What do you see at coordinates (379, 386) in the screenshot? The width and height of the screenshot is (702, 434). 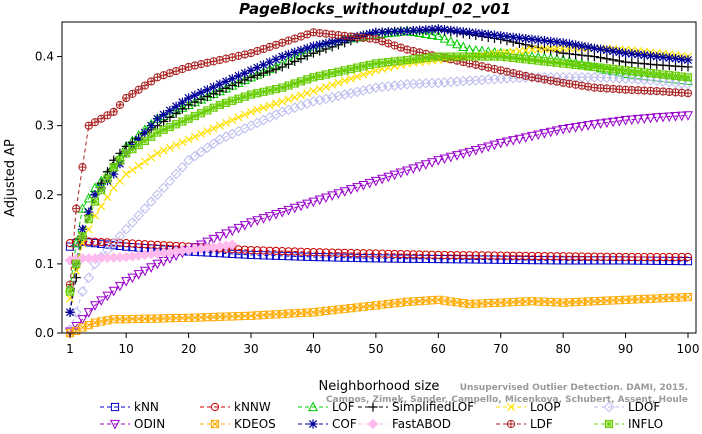 I see `x-axis-label: Neighborhood size` at bounding box center [379, 386].